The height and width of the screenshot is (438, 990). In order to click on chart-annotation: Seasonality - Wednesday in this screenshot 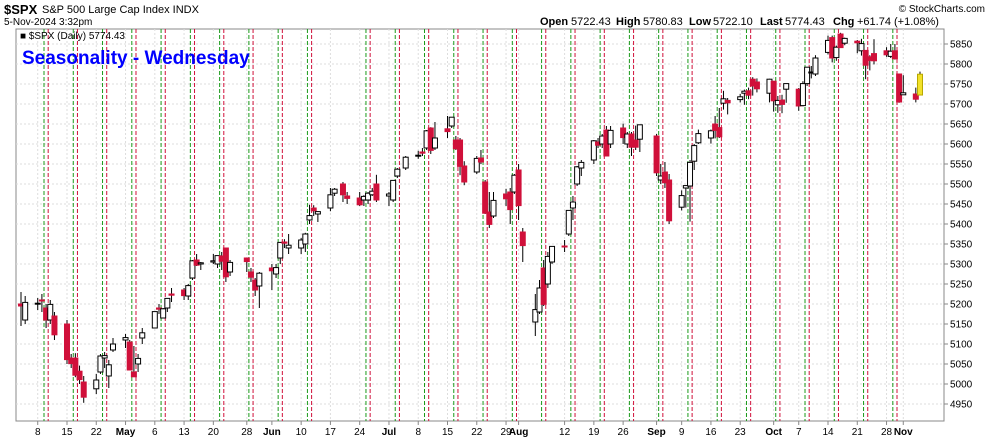, I will do `click(136, 58)`.